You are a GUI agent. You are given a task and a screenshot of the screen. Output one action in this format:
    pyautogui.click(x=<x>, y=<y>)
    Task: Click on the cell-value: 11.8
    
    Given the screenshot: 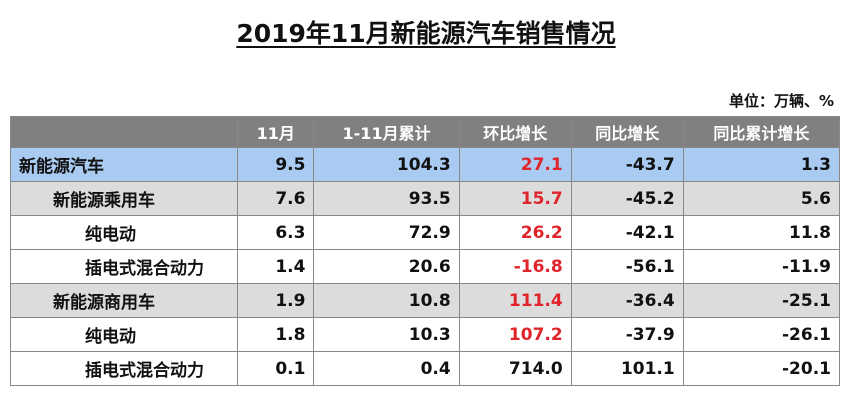 What is the action you would take?
    pyautogui.click(x=761, y=232)
    